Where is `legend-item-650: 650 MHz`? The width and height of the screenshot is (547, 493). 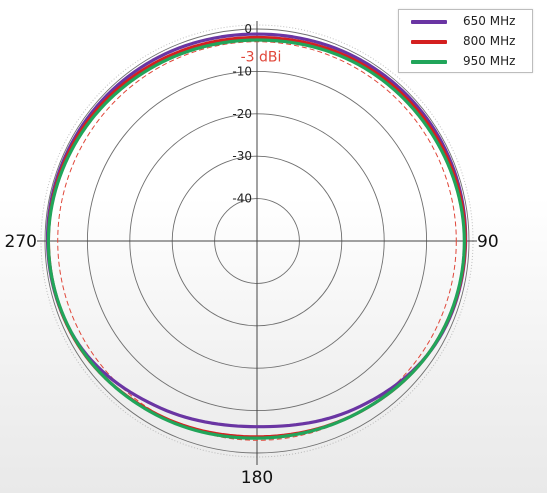
legend-item-650: 650 MHz is located at coordinates (466, 22).